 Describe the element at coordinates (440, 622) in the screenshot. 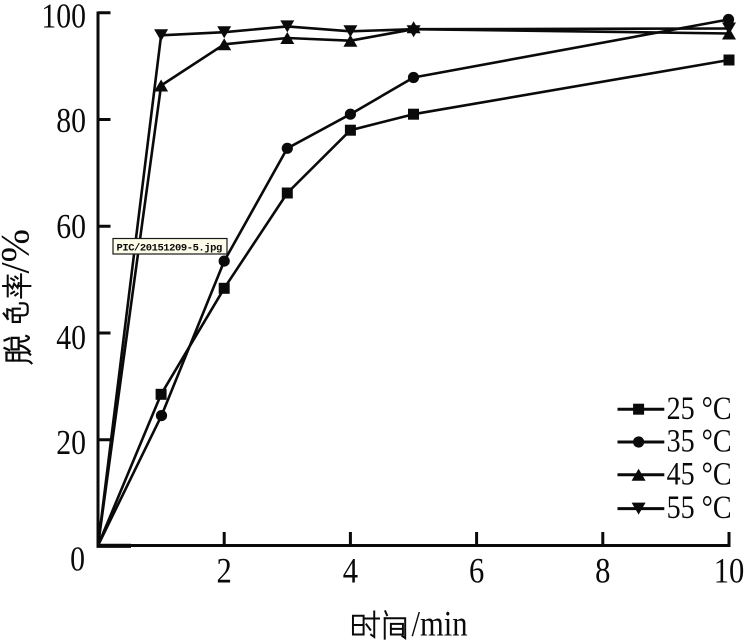

I see `svg-text: /min` at that location.